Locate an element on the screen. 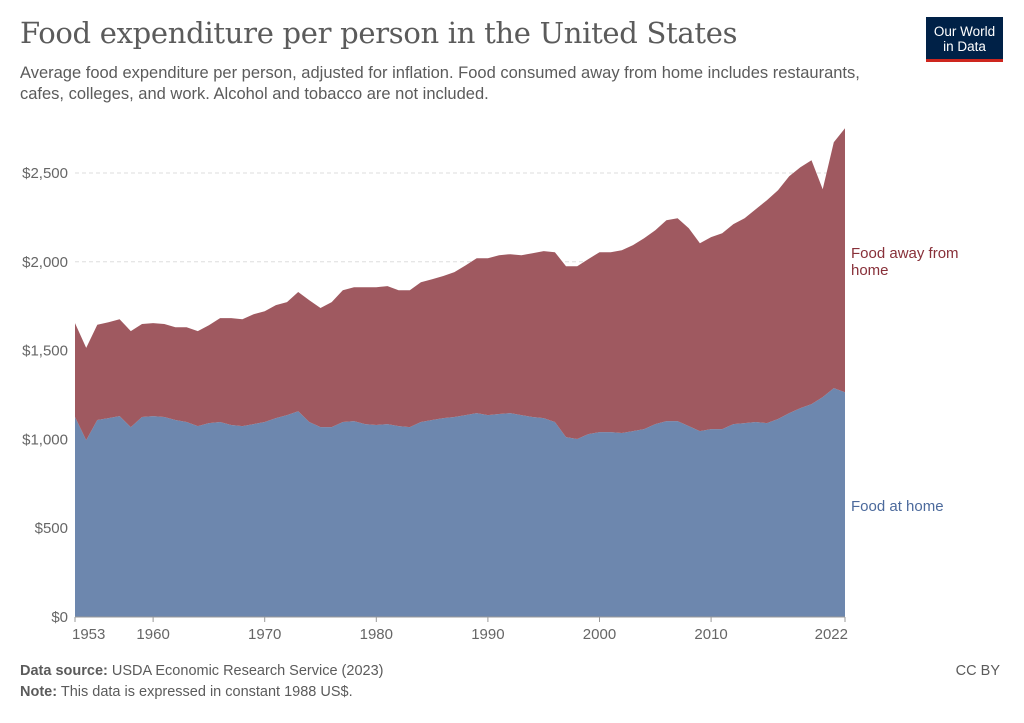 The image size is (1024, 723). x-tick-label: 1990 is located at coordinates (487, 634).